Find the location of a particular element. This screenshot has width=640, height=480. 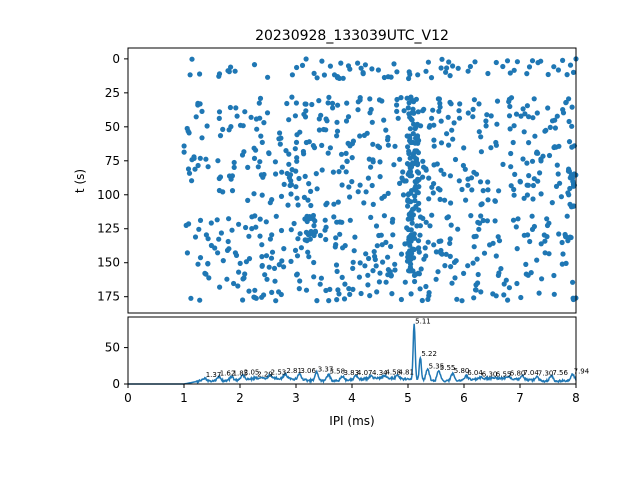

histogram-x-tick-label: 5 is located at coordinates (408, 398).